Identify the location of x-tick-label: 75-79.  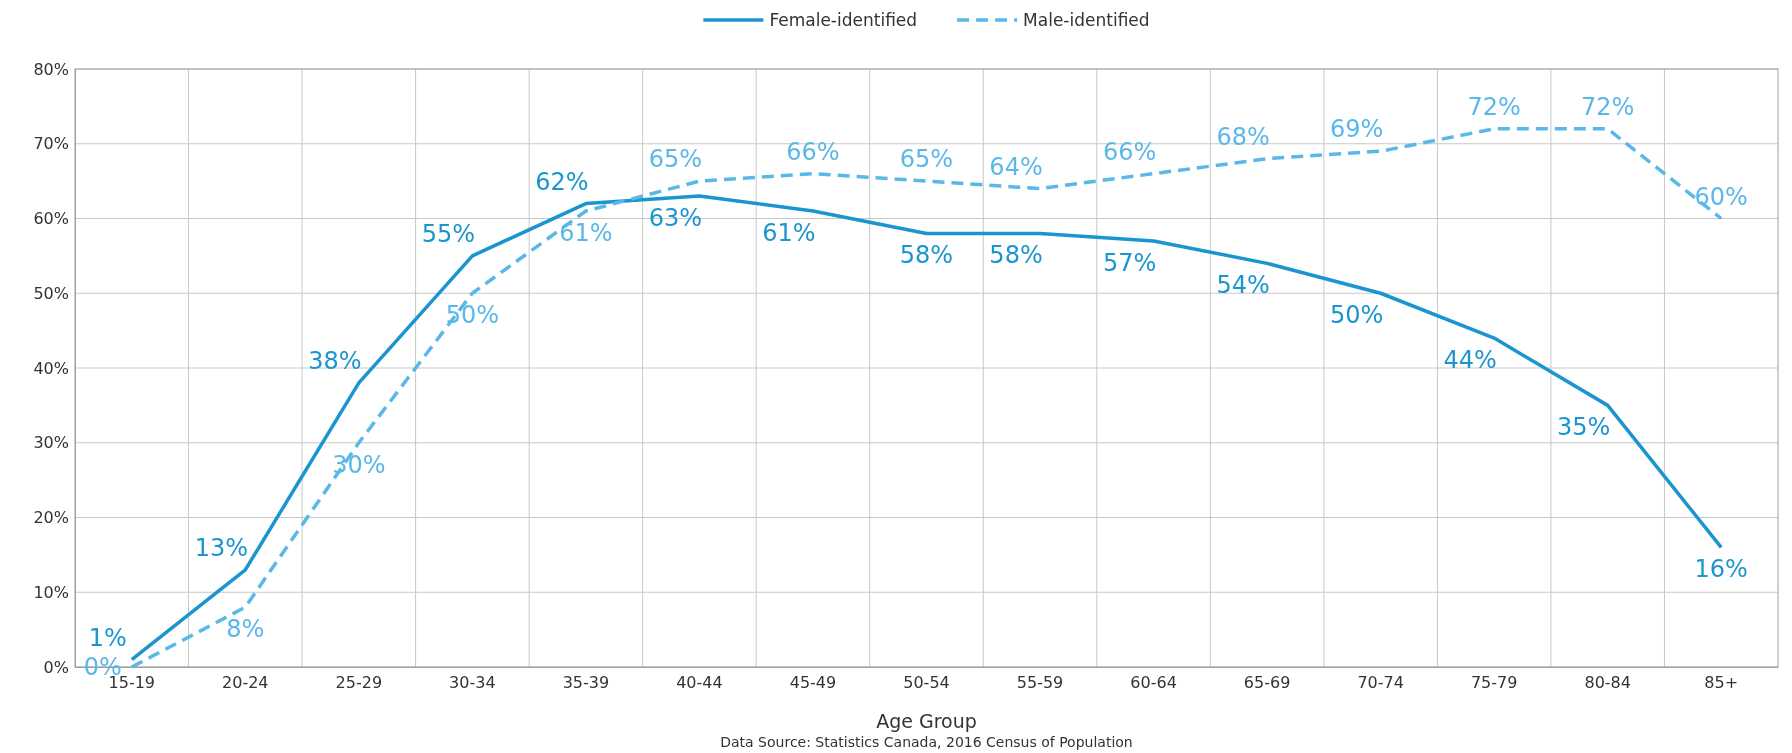
(1494, 683).